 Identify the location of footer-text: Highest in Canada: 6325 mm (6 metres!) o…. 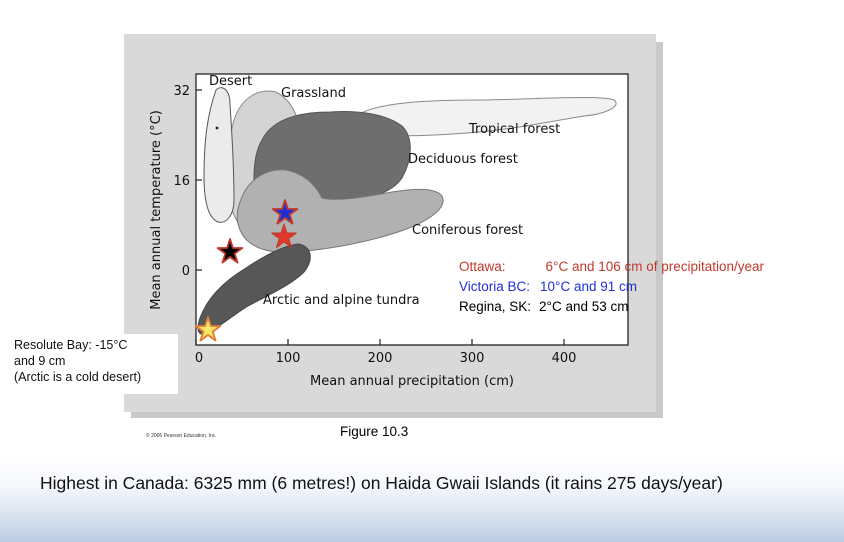
(381, 483).